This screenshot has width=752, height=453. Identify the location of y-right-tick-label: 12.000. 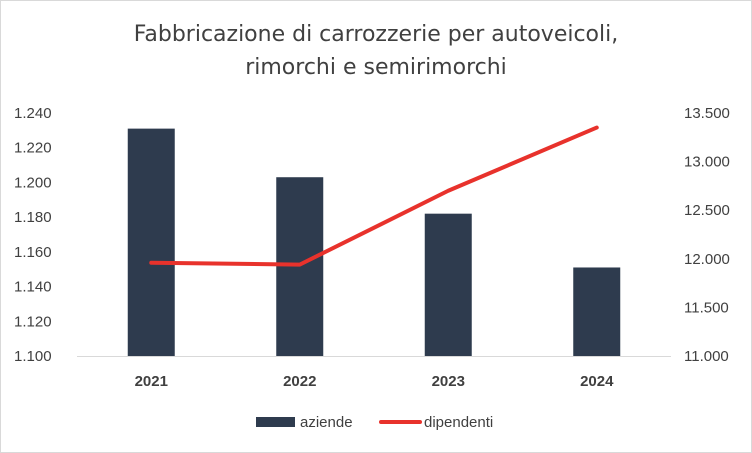
(707, 259).